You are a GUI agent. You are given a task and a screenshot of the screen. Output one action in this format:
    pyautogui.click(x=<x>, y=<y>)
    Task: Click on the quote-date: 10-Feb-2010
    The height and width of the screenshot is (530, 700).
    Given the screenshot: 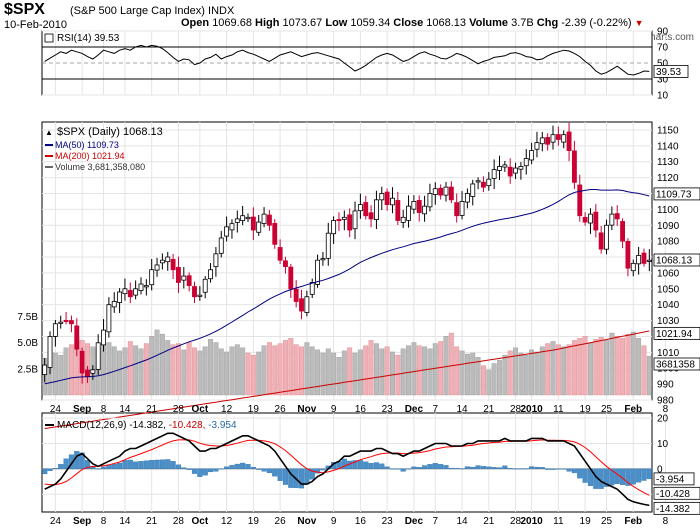 What is the action you would take?
    pyautogui.click(x=35, y=25)
    